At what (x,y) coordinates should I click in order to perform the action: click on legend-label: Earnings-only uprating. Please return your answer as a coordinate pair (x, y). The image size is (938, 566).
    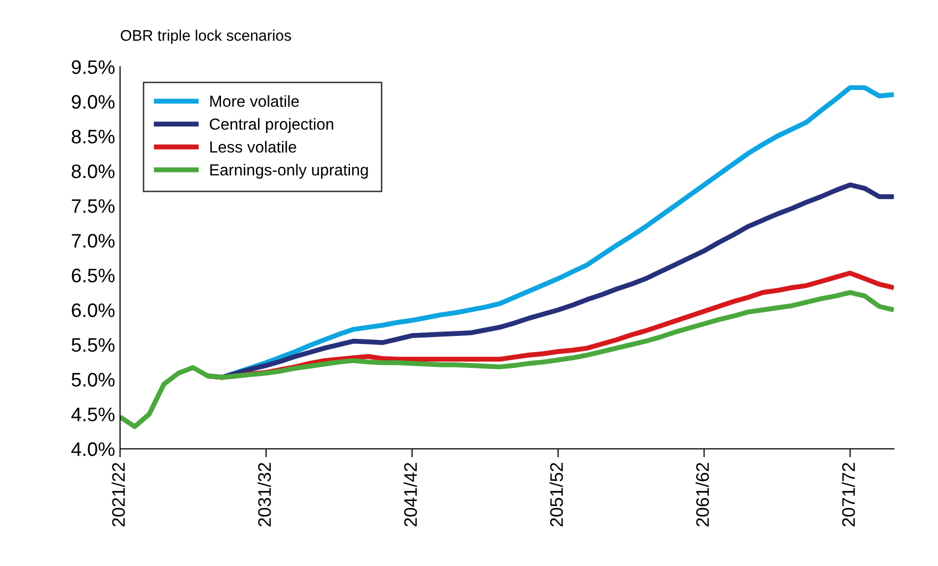
    Looking at the image, I should click on (289, 171).